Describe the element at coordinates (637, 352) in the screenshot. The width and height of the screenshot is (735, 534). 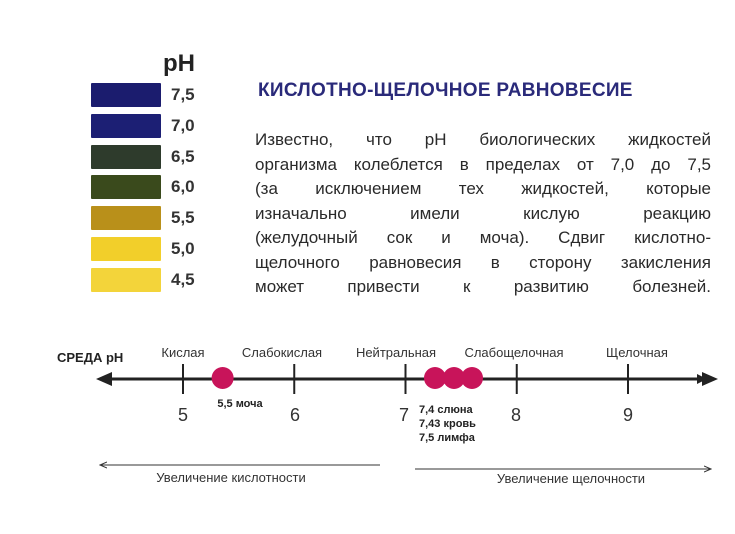
I see `zone-label: Щелочная` at that location.